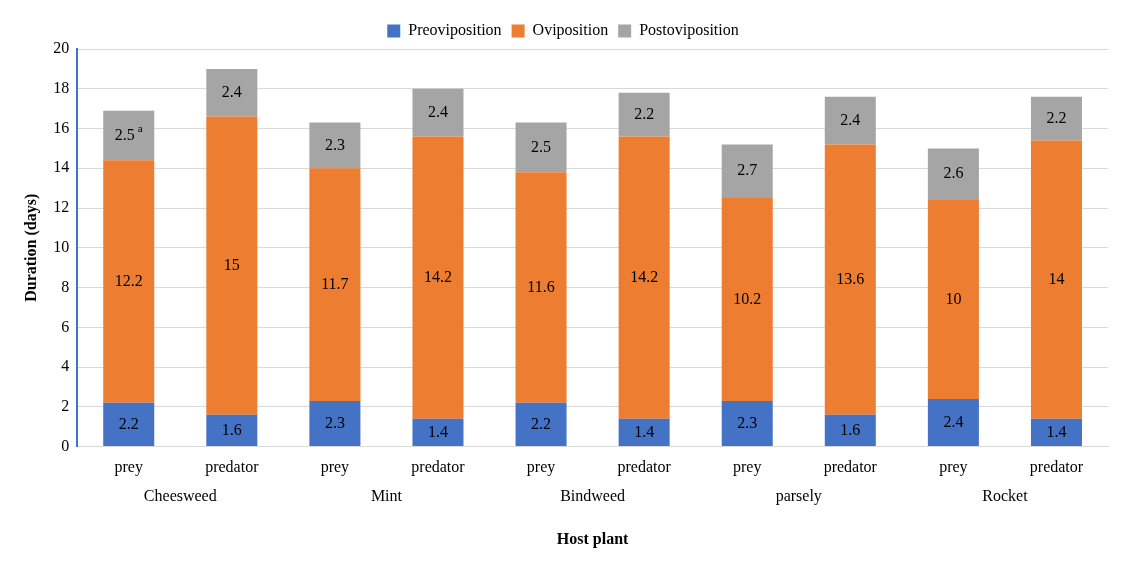  I want to click on data-label: 14, so click(1056, 278).